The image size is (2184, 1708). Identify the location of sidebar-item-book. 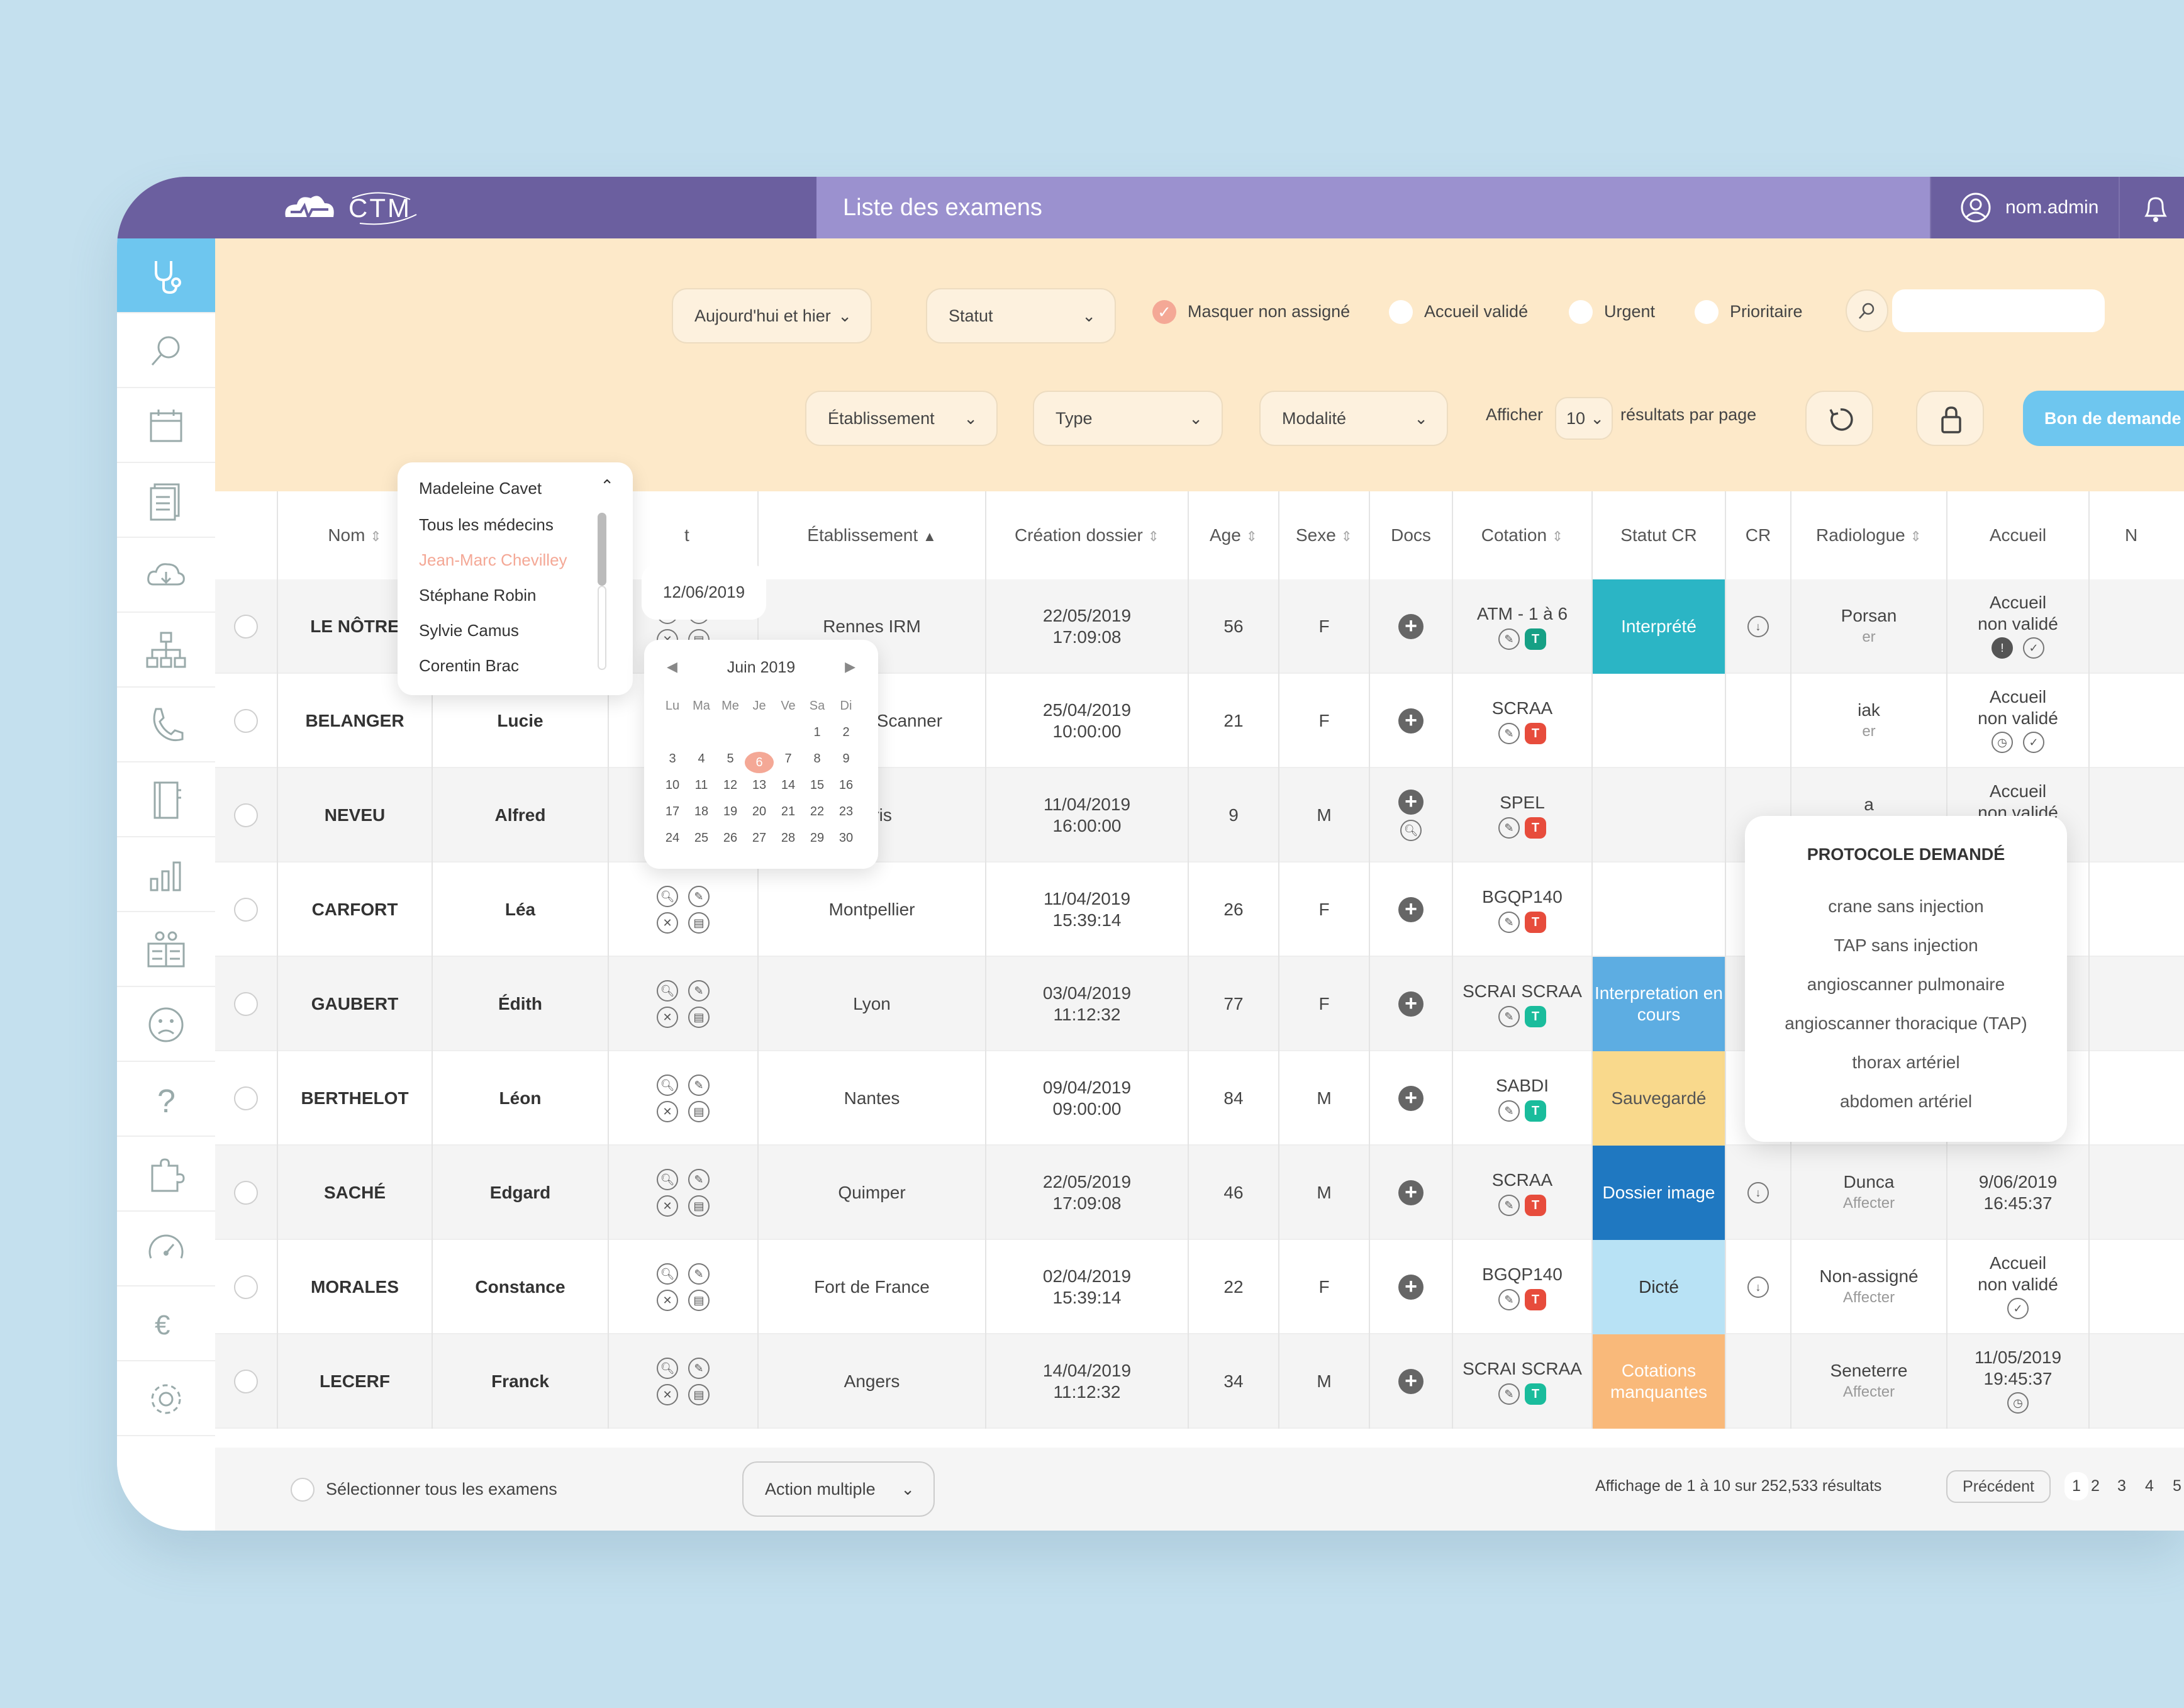
(166, 799).